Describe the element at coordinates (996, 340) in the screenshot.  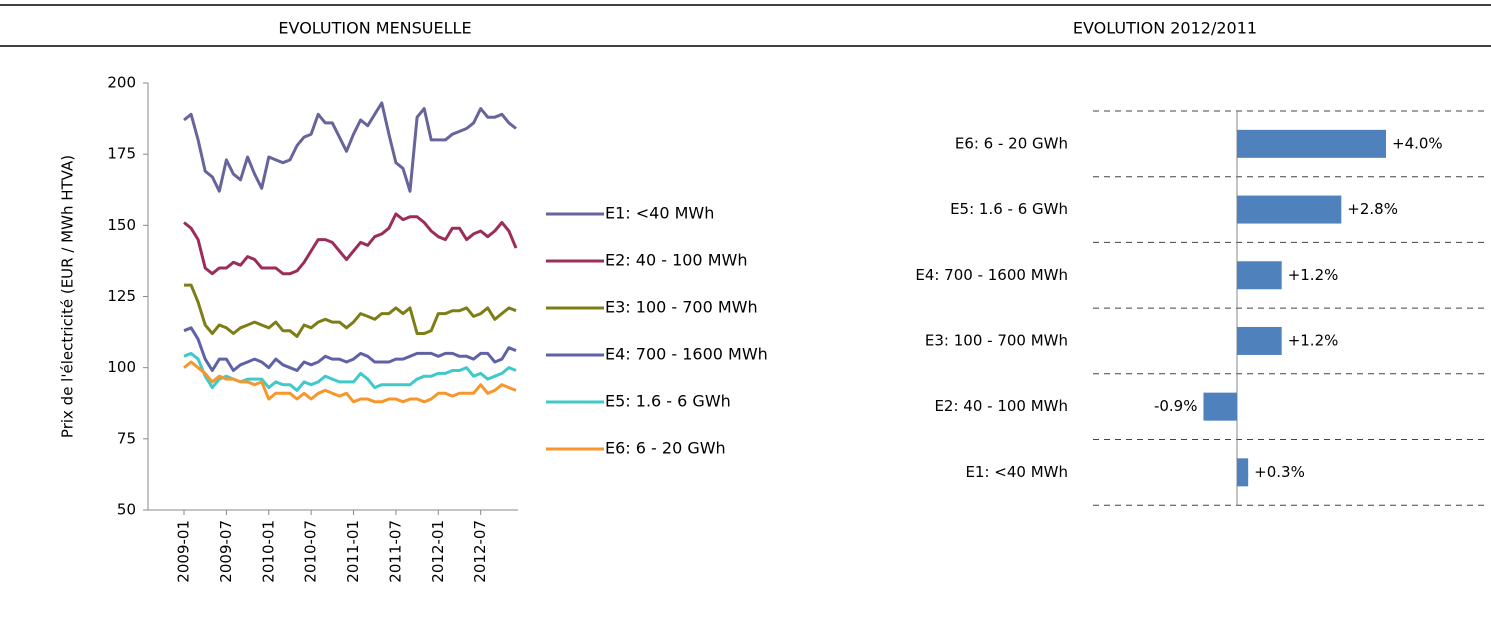
I see `category-label: E3: 100 - 700 MWh` at that location.